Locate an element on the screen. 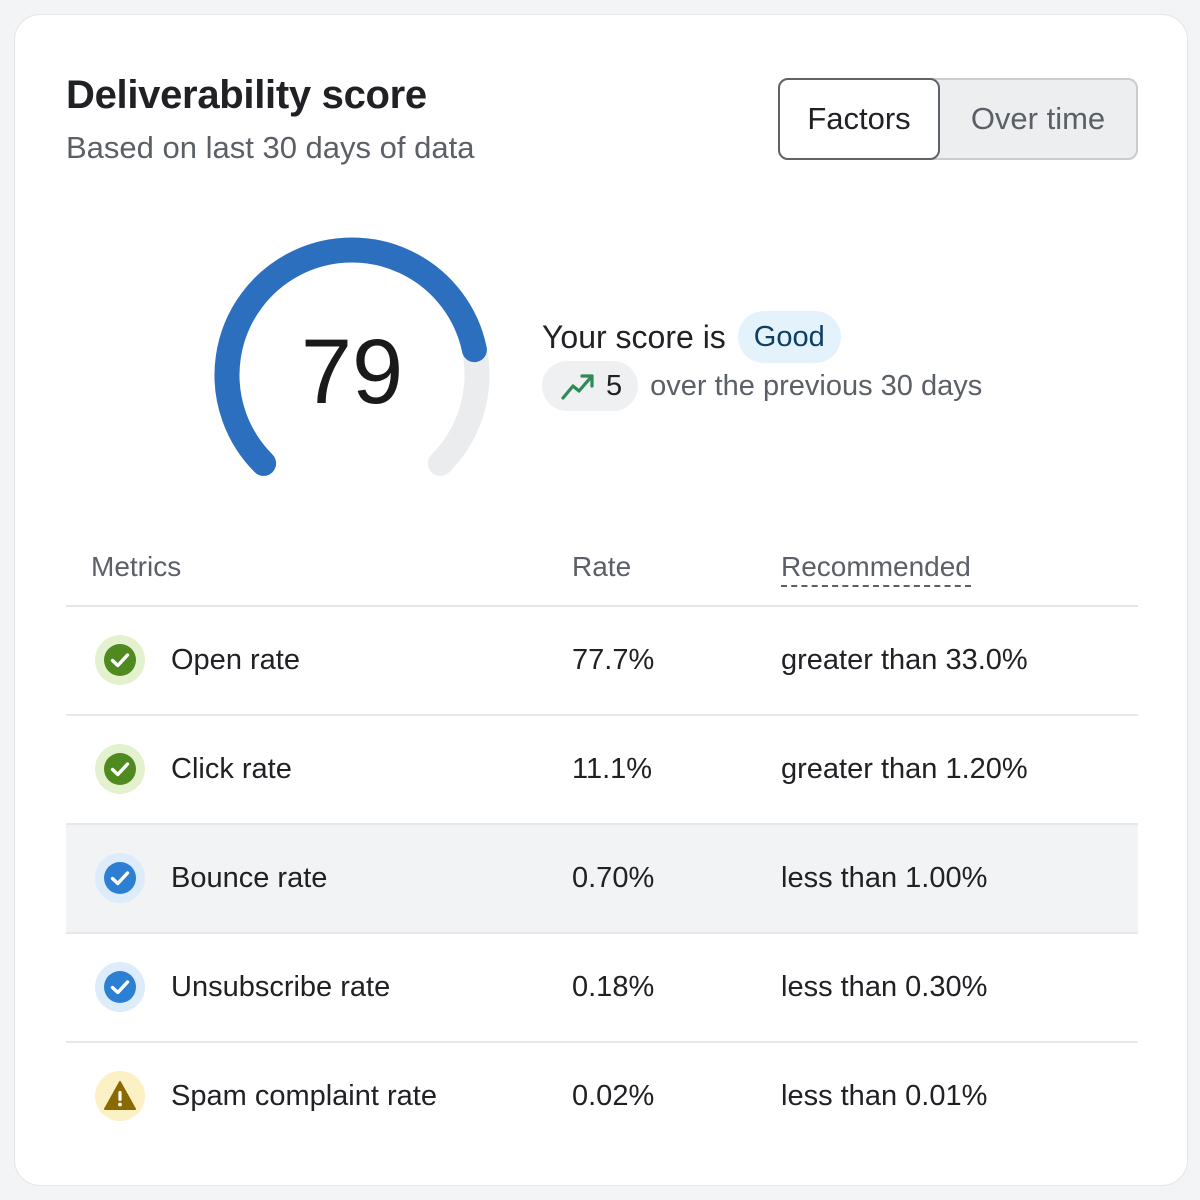  table-row: Open rate 77.7% greater than 33.0% is located at coordinates (602, 661).